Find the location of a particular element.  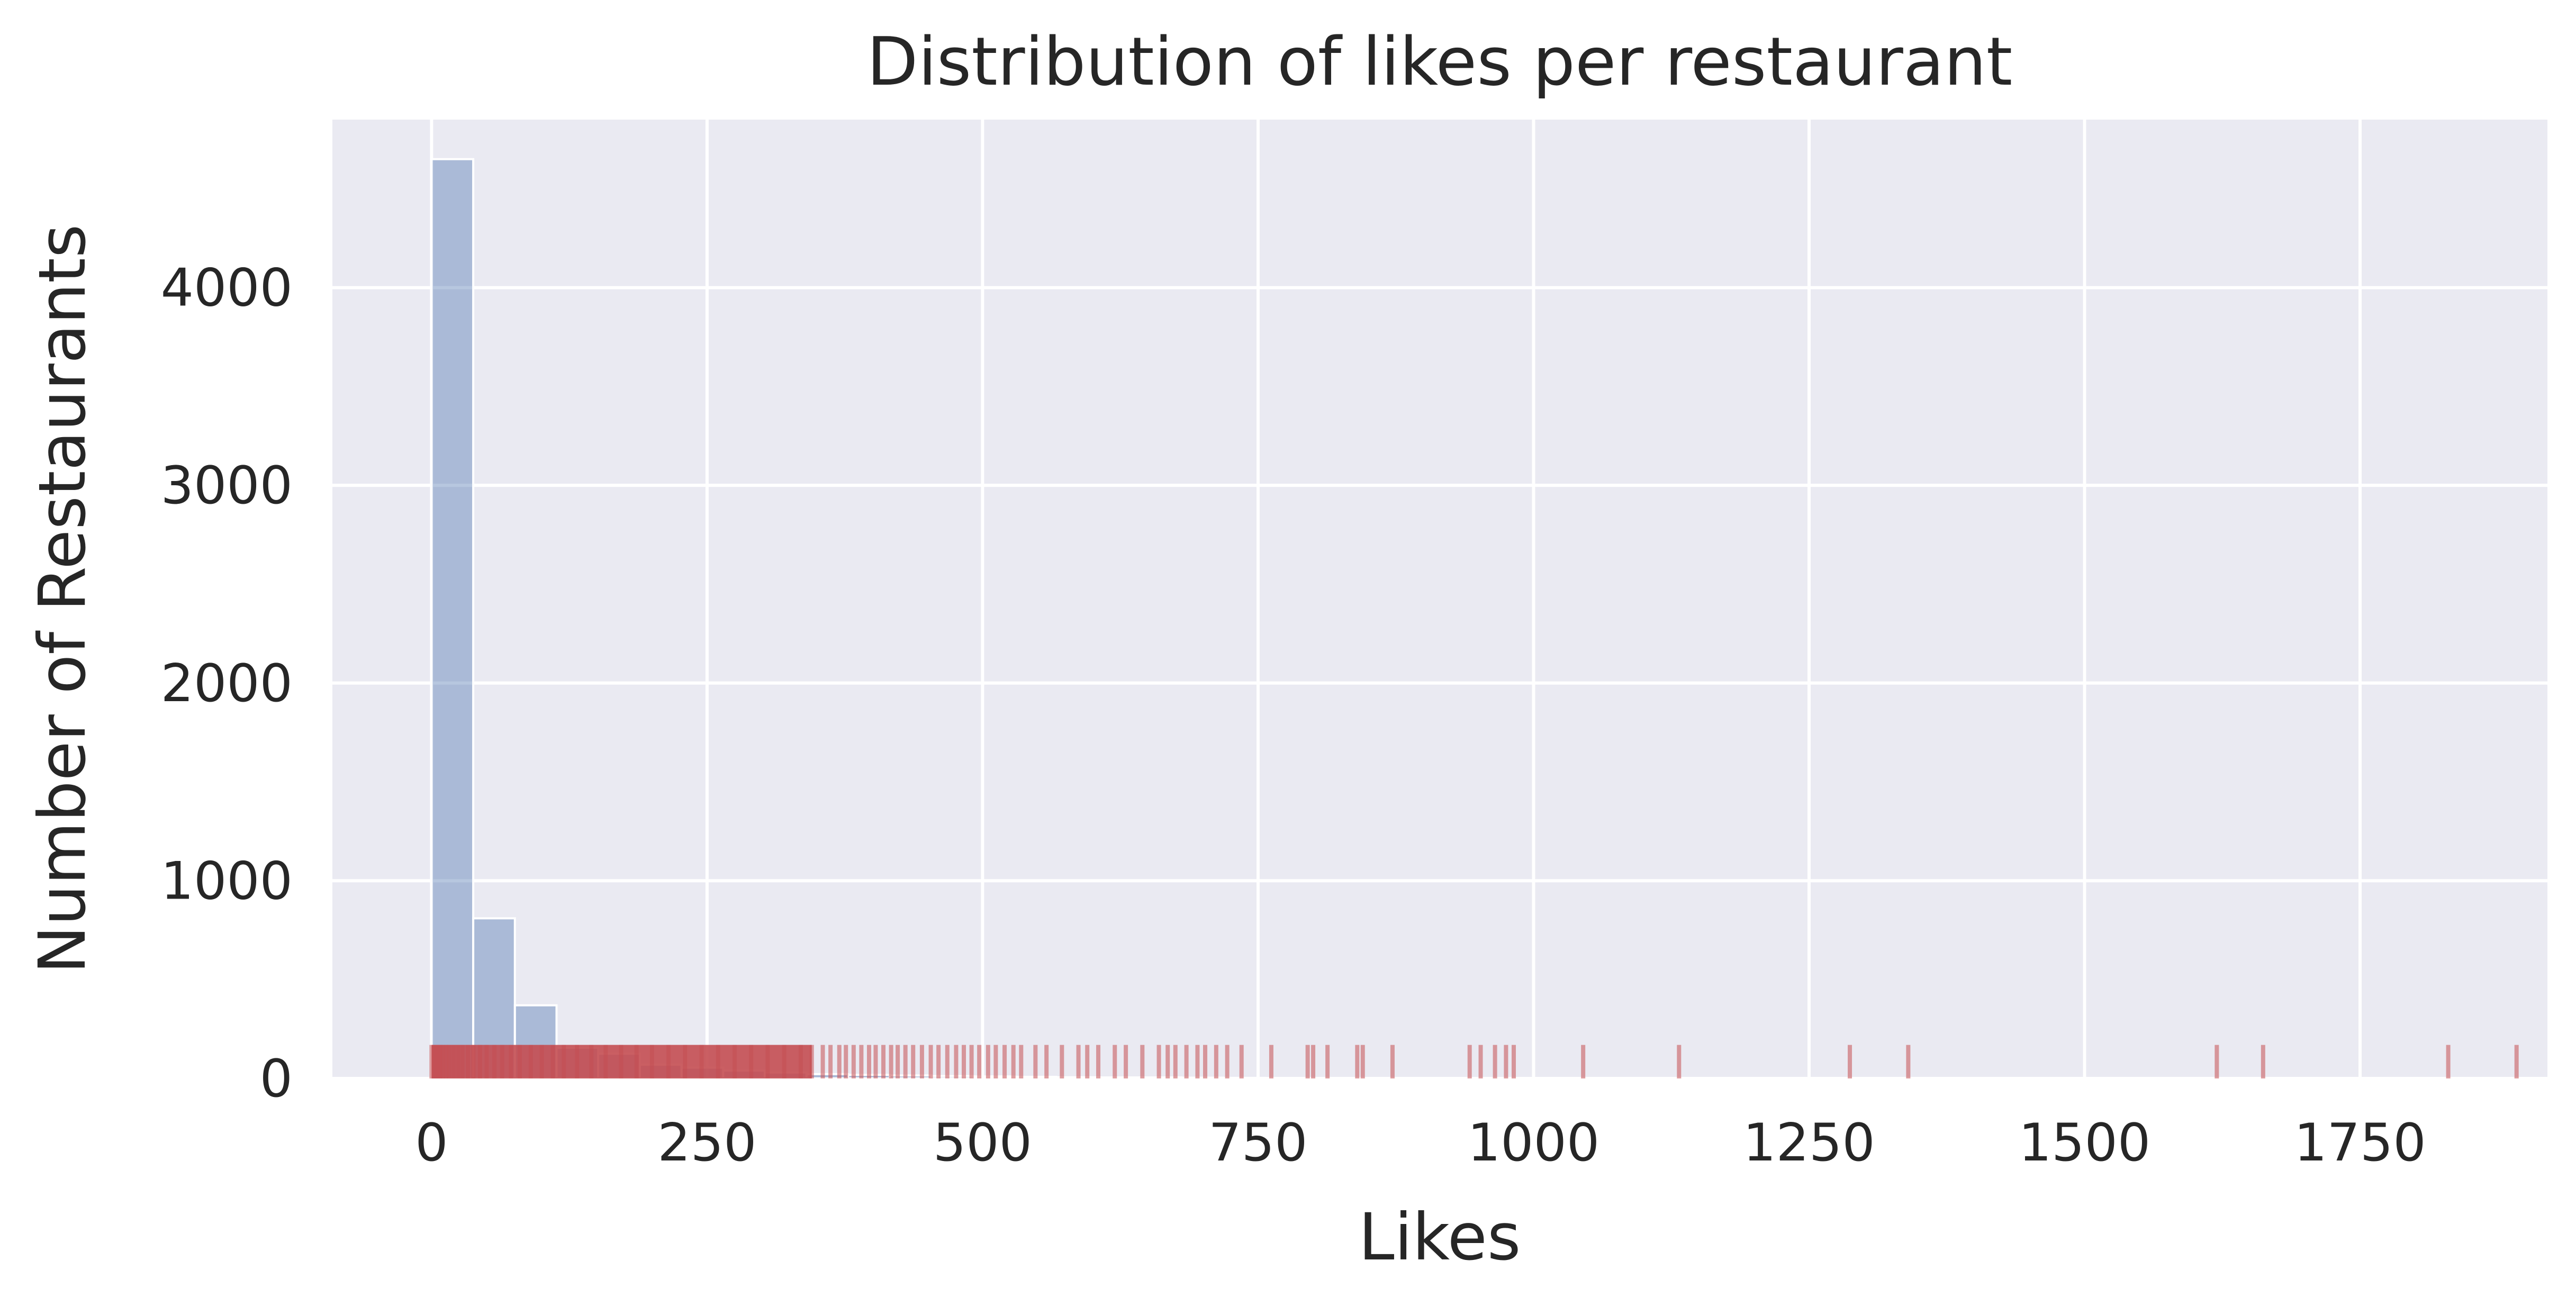

x-tick-label: 1000 is located at coordinates (1533, 1143).